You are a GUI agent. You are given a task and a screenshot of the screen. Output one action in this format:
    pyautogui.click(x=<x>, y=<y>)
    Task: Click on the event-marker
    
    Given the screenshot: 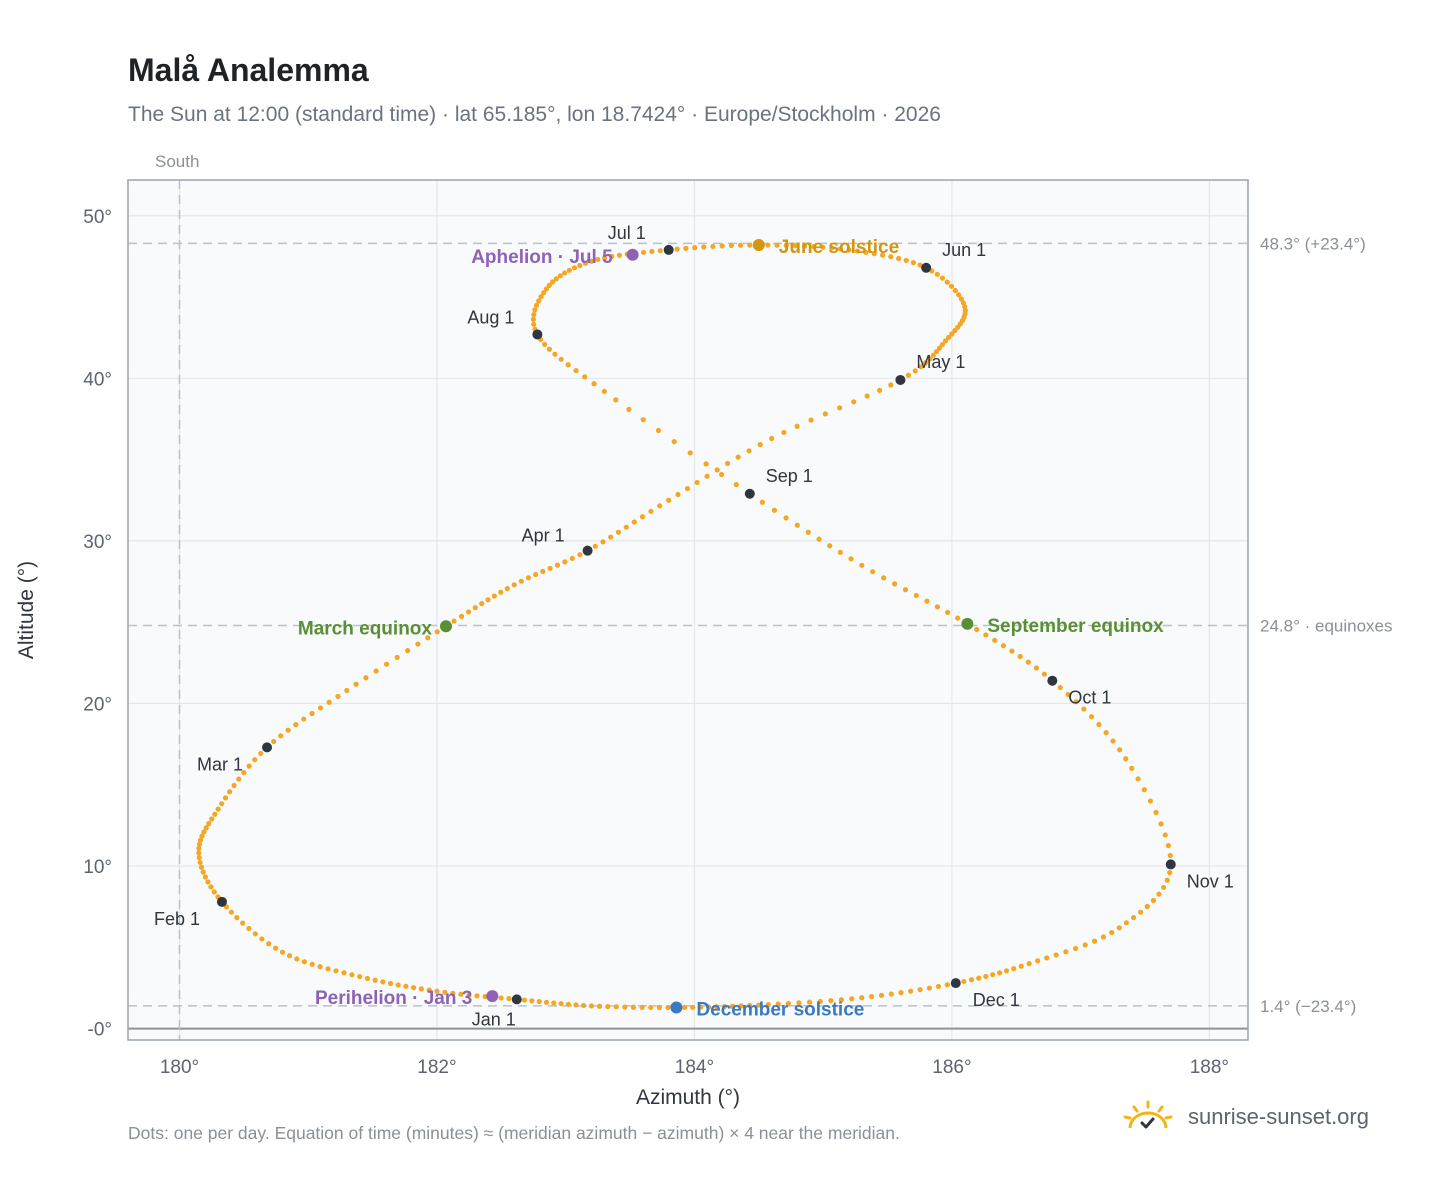 What is the action you would take?
    pyautogui.click(x=758, y=245)
    